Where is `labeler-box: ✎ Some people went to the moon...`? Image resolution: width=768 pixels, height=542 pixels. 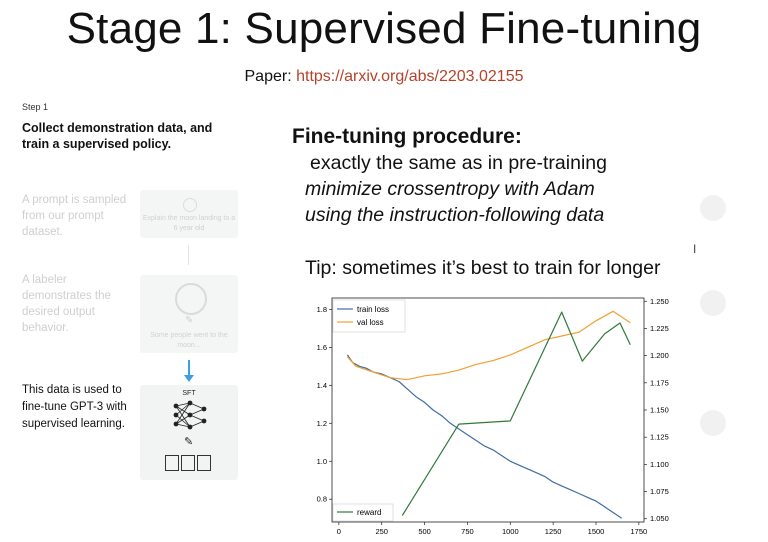
labeler-box: ✎ Some people went to the moon... is located at coordinates (189, 314).